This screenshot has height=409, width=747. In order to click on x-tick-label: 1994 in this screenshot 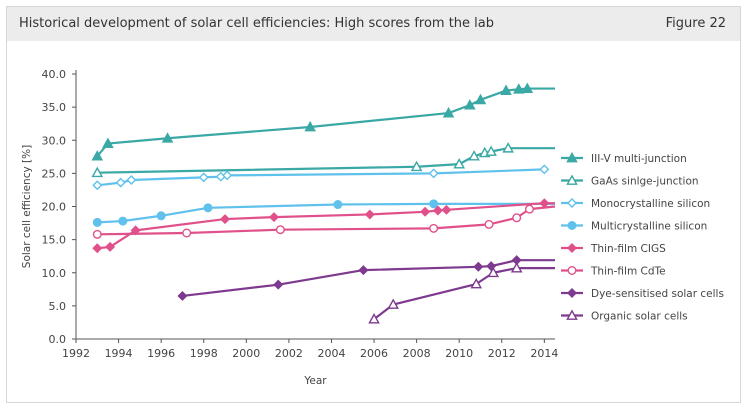, I will do `click(119, 353)`.